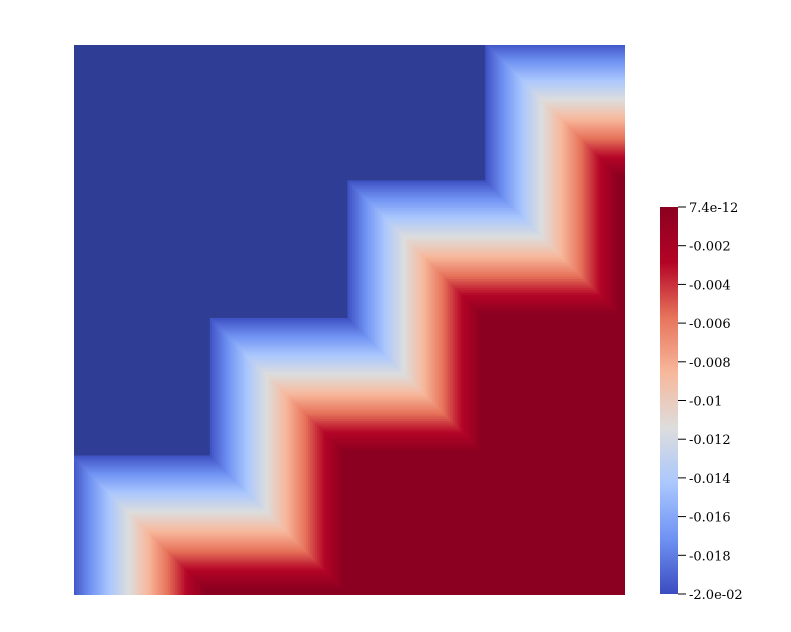 This screenshot has width=791, height=632. What do you see at coordinates (710, 479) in the screenshot?
I see `colorbar-tick-label: -0.014` at bounding box center [710, 479].